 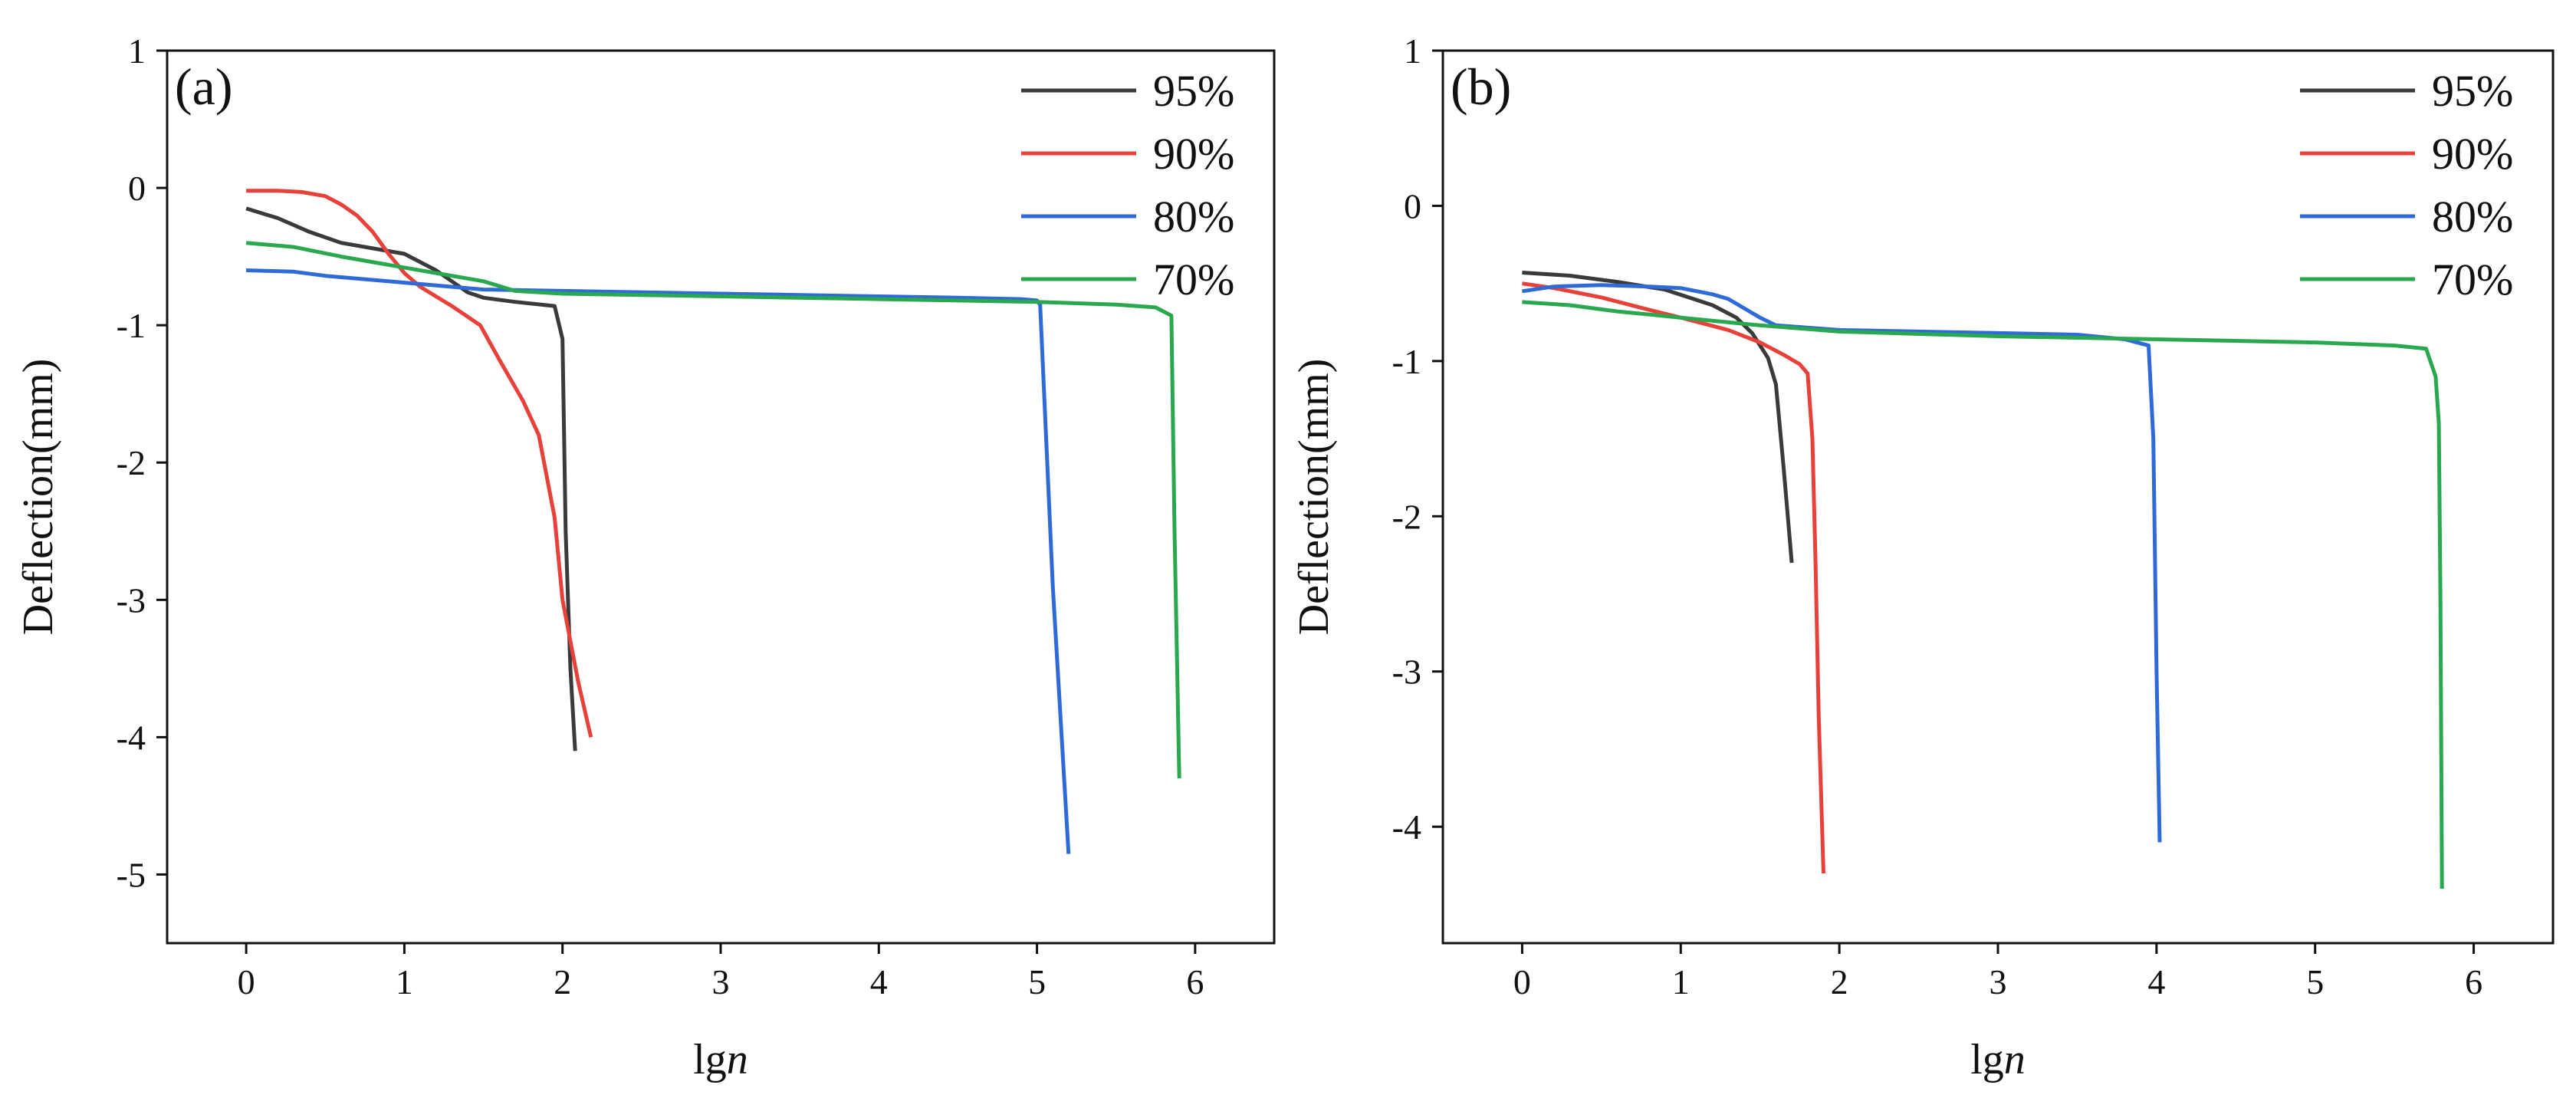 What do you see at coordinates (131, 875) in the screenshot?
I see `y-tick-label: -5` at bounding box center [131, 875].